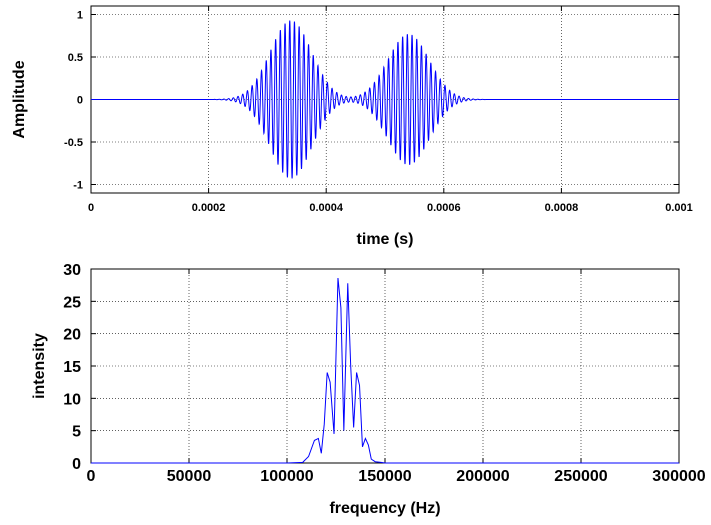 The image size is (711, 525). What do you see at coordinates (19, 99) in the screenshot?
I see `amplitude-y-axis-label: Amplitude` at bounding box center [19, 99].